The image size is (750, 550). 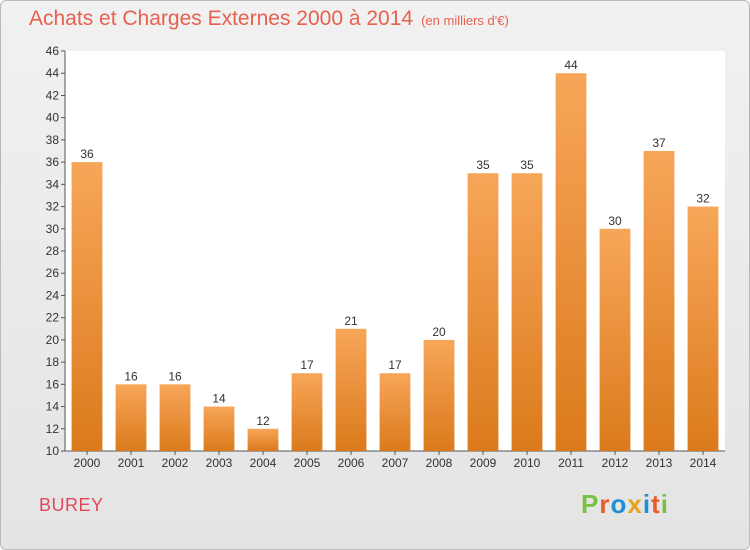 What do you see at coordinates (439, 332) in the screenshot?
I see `data-label-2008: 20` at bounding box center [439, 332].